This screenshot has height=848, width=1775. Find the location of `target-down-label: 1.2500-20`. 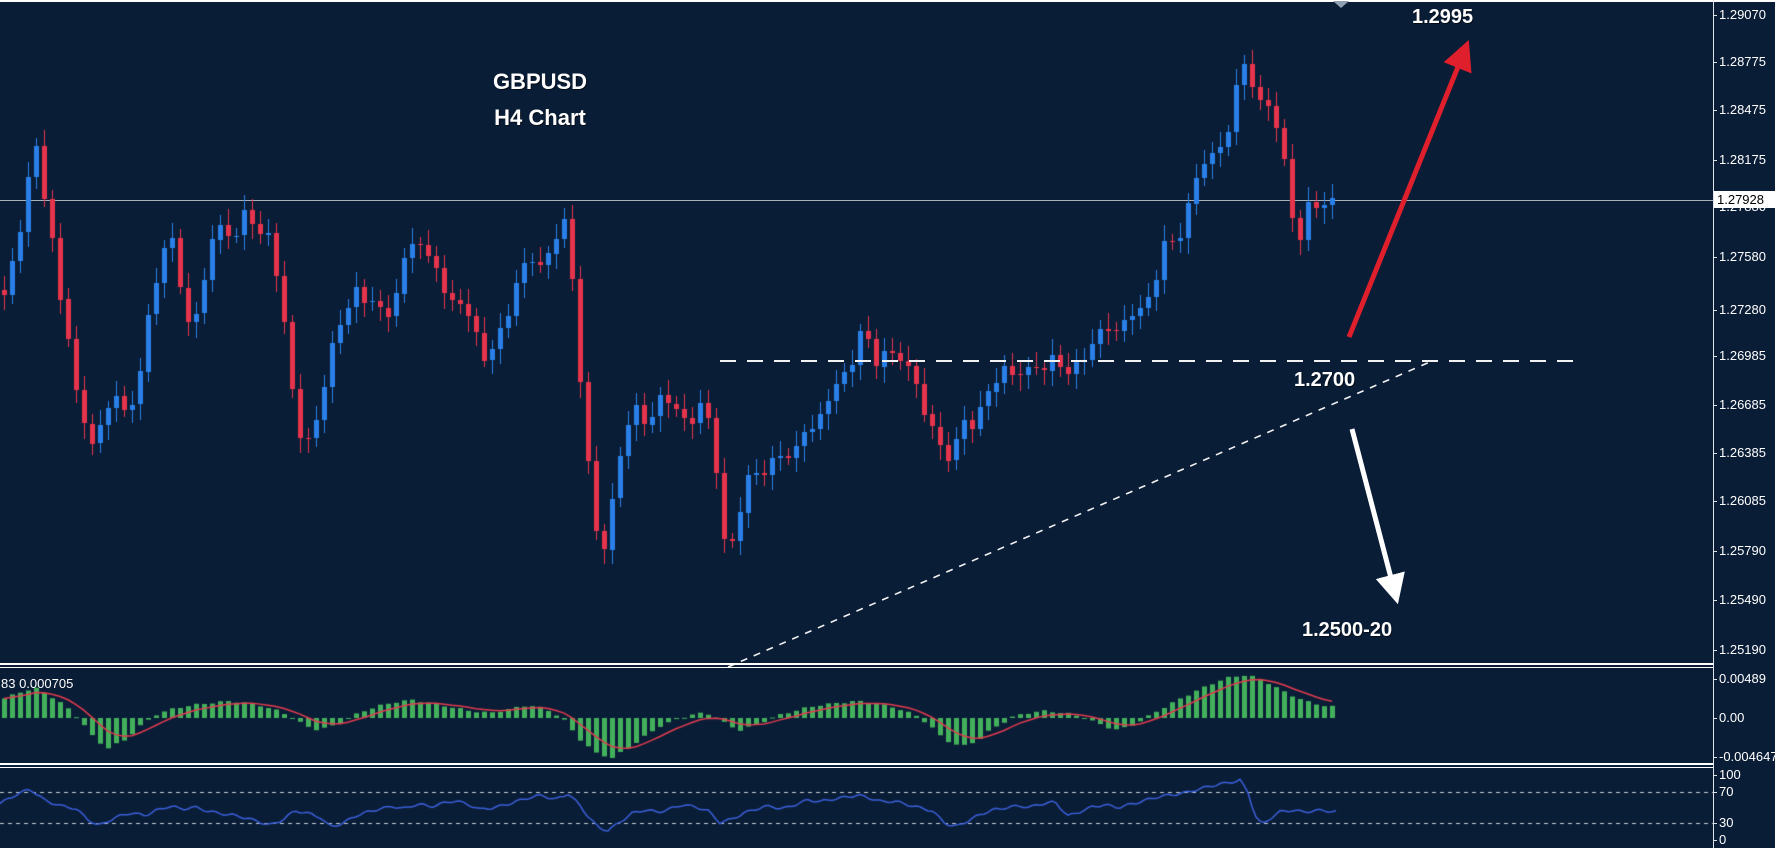

target-down-label: 1.2500-20 is located at coordinates (1347, 630).